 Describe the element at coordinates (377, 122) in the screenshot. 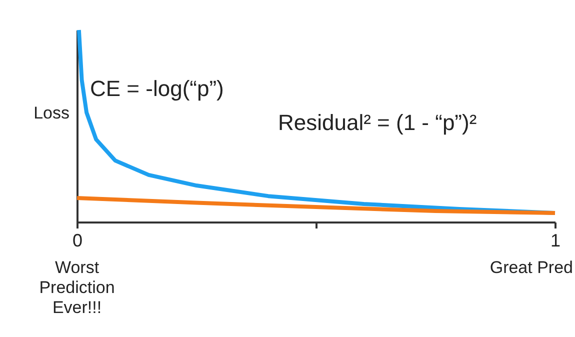

I see `annotation: Residual² = (1 - “p”)²` at that location.